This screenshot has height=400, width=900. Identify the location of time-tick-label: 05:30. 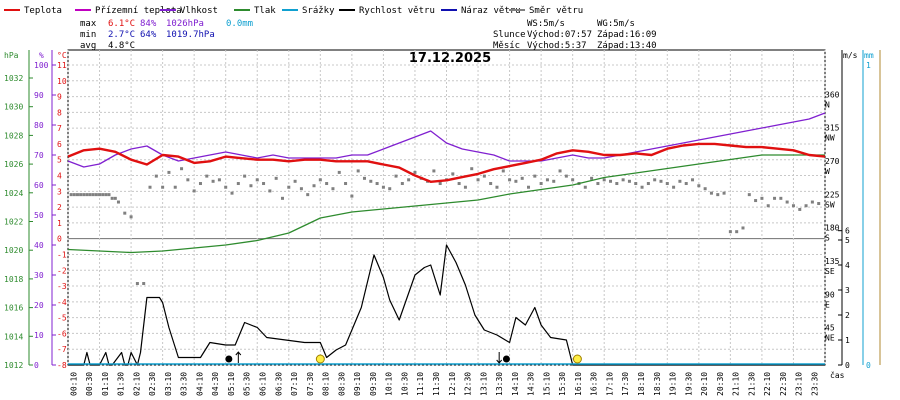
(247, 384).